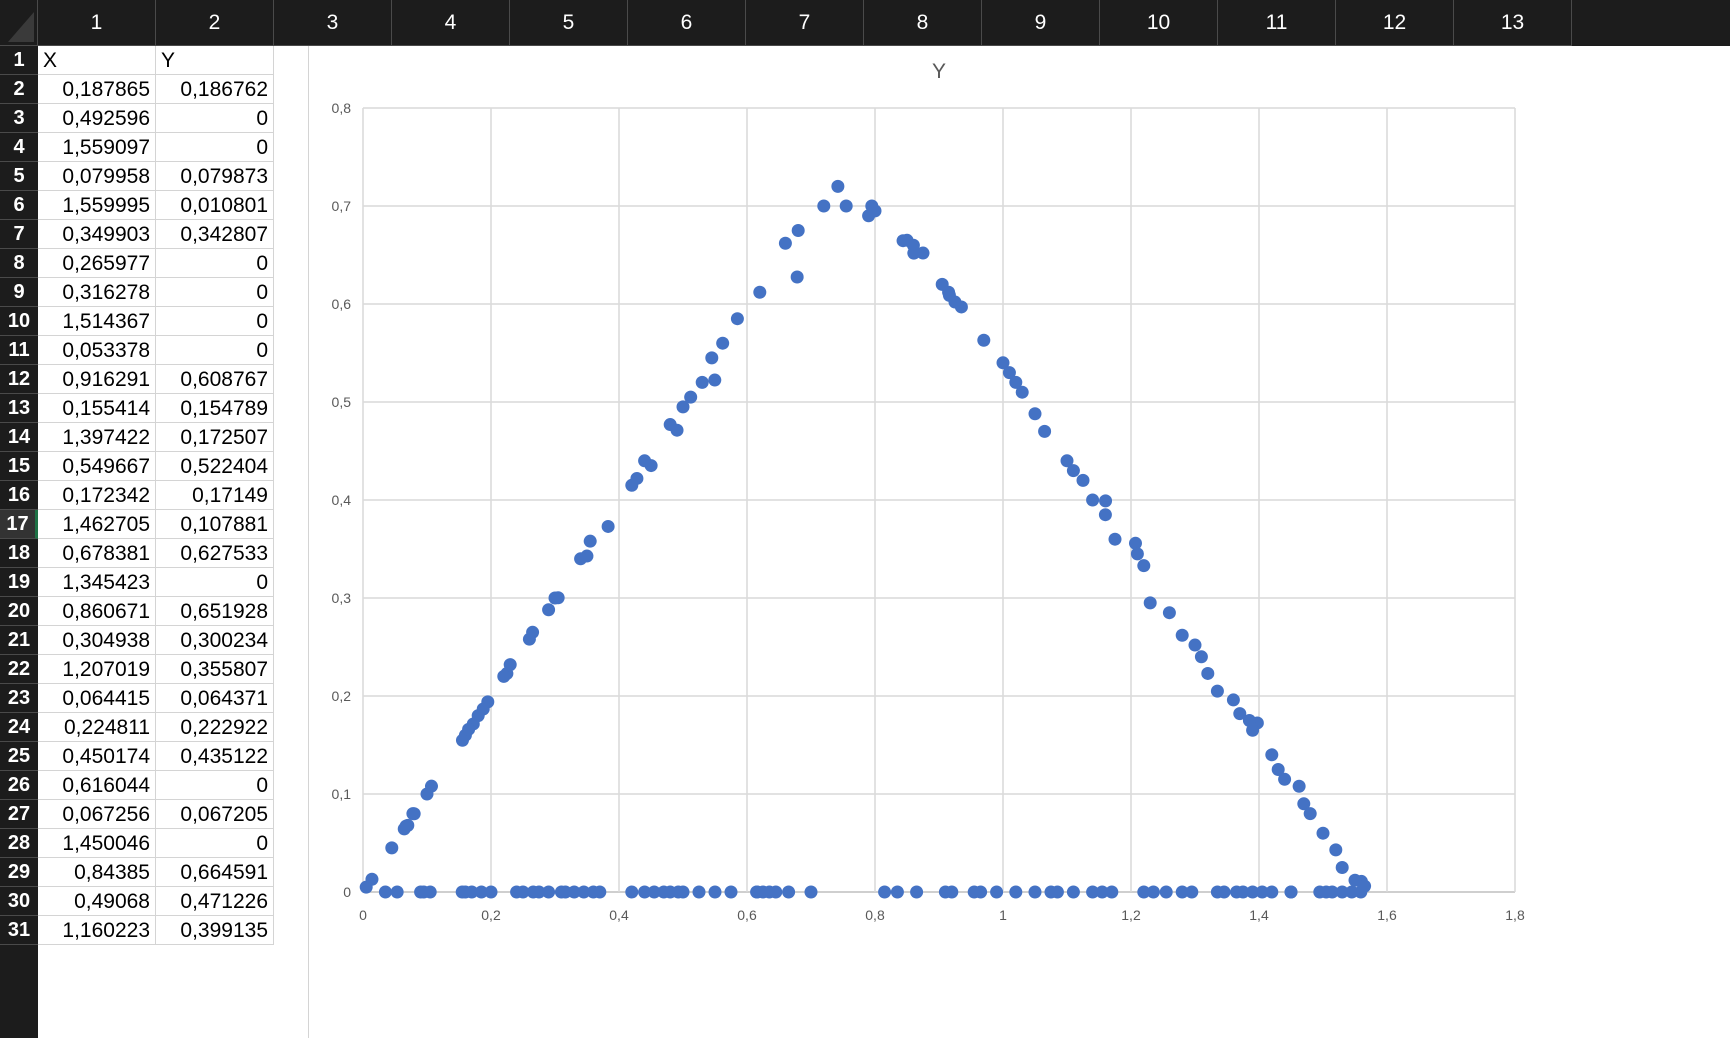 This screenshot has width=1730, height=1038. Describe the element at coordinates (97, 147) in the screenshot. I see `cell-r4-c1: 1,559097` at that location.